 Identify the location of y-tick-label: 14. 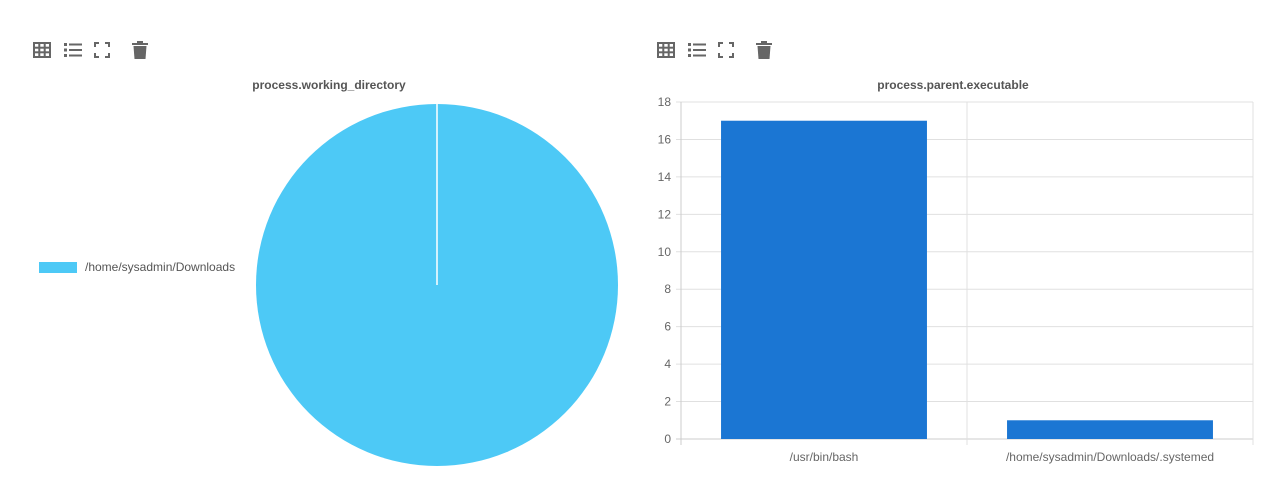
(665, 177).